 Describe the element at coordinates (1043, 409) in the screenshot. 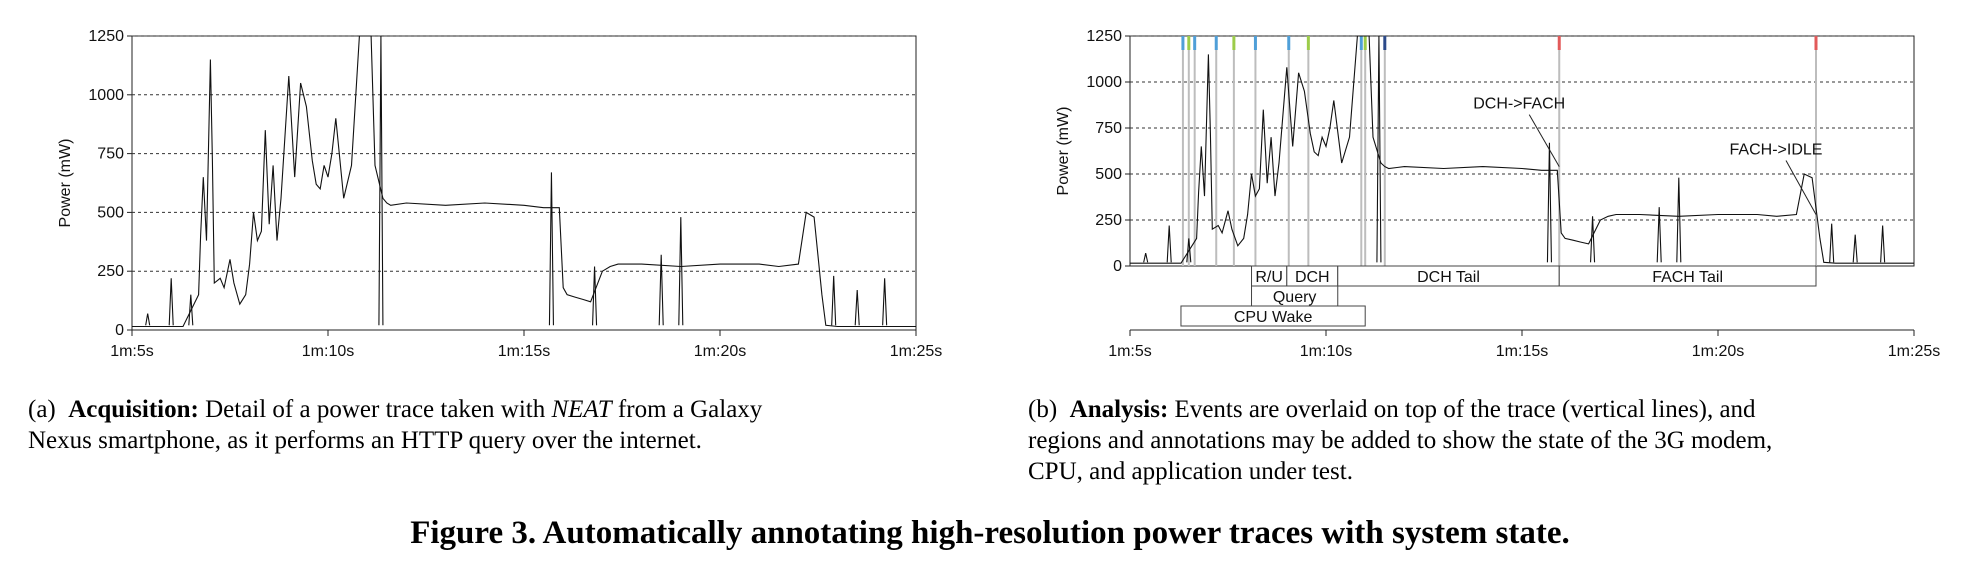

I see `caption-b-prefix: (b)` at that location.